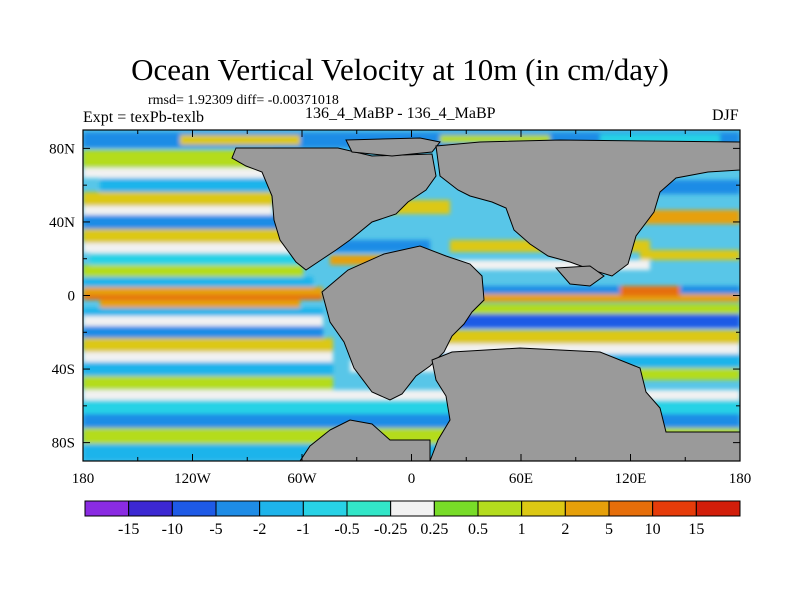  What do you see at coordinates (62, 149) in the screenshot?
I see `lat-tick-label: 80N` at bounding box center [62, 149].